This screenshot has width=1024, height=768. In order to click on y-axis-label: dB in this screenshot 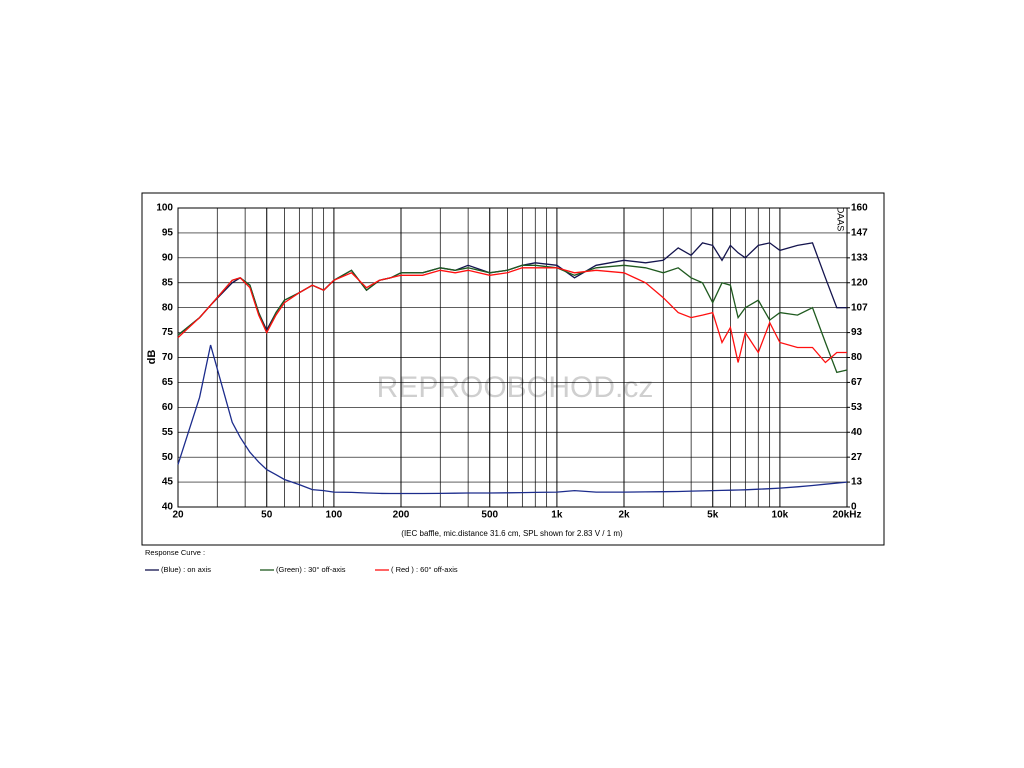, I will do `click(152, 357)`.